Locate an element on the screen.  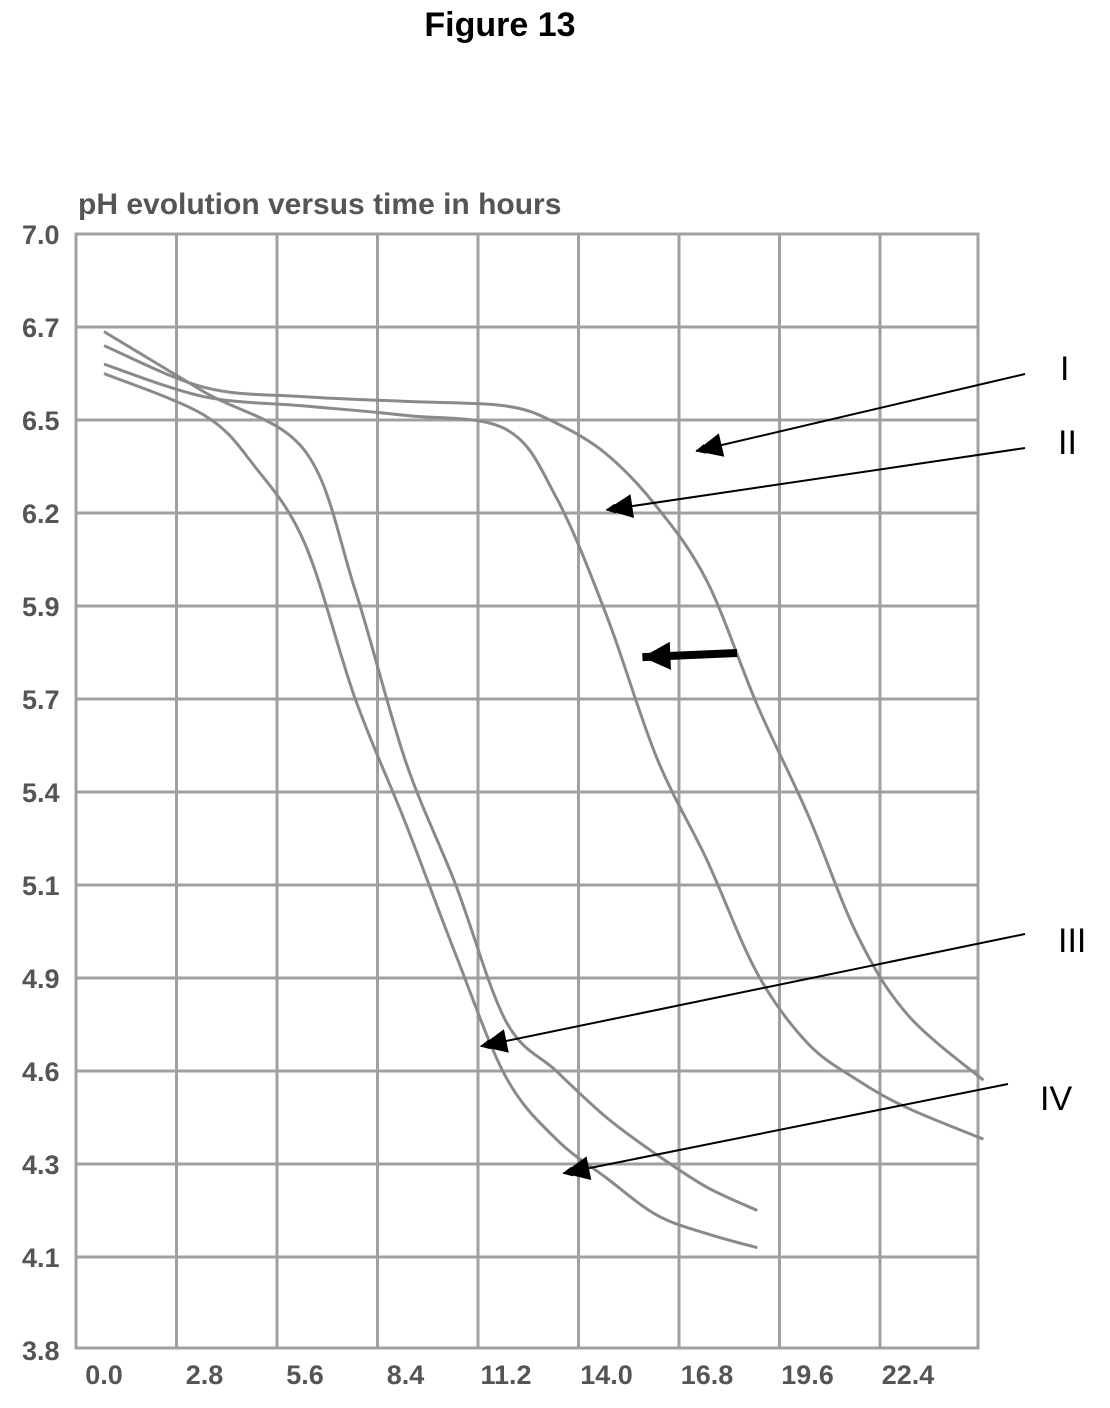
x-tick-label: 8.4 is located at coordinates (406, 1375).